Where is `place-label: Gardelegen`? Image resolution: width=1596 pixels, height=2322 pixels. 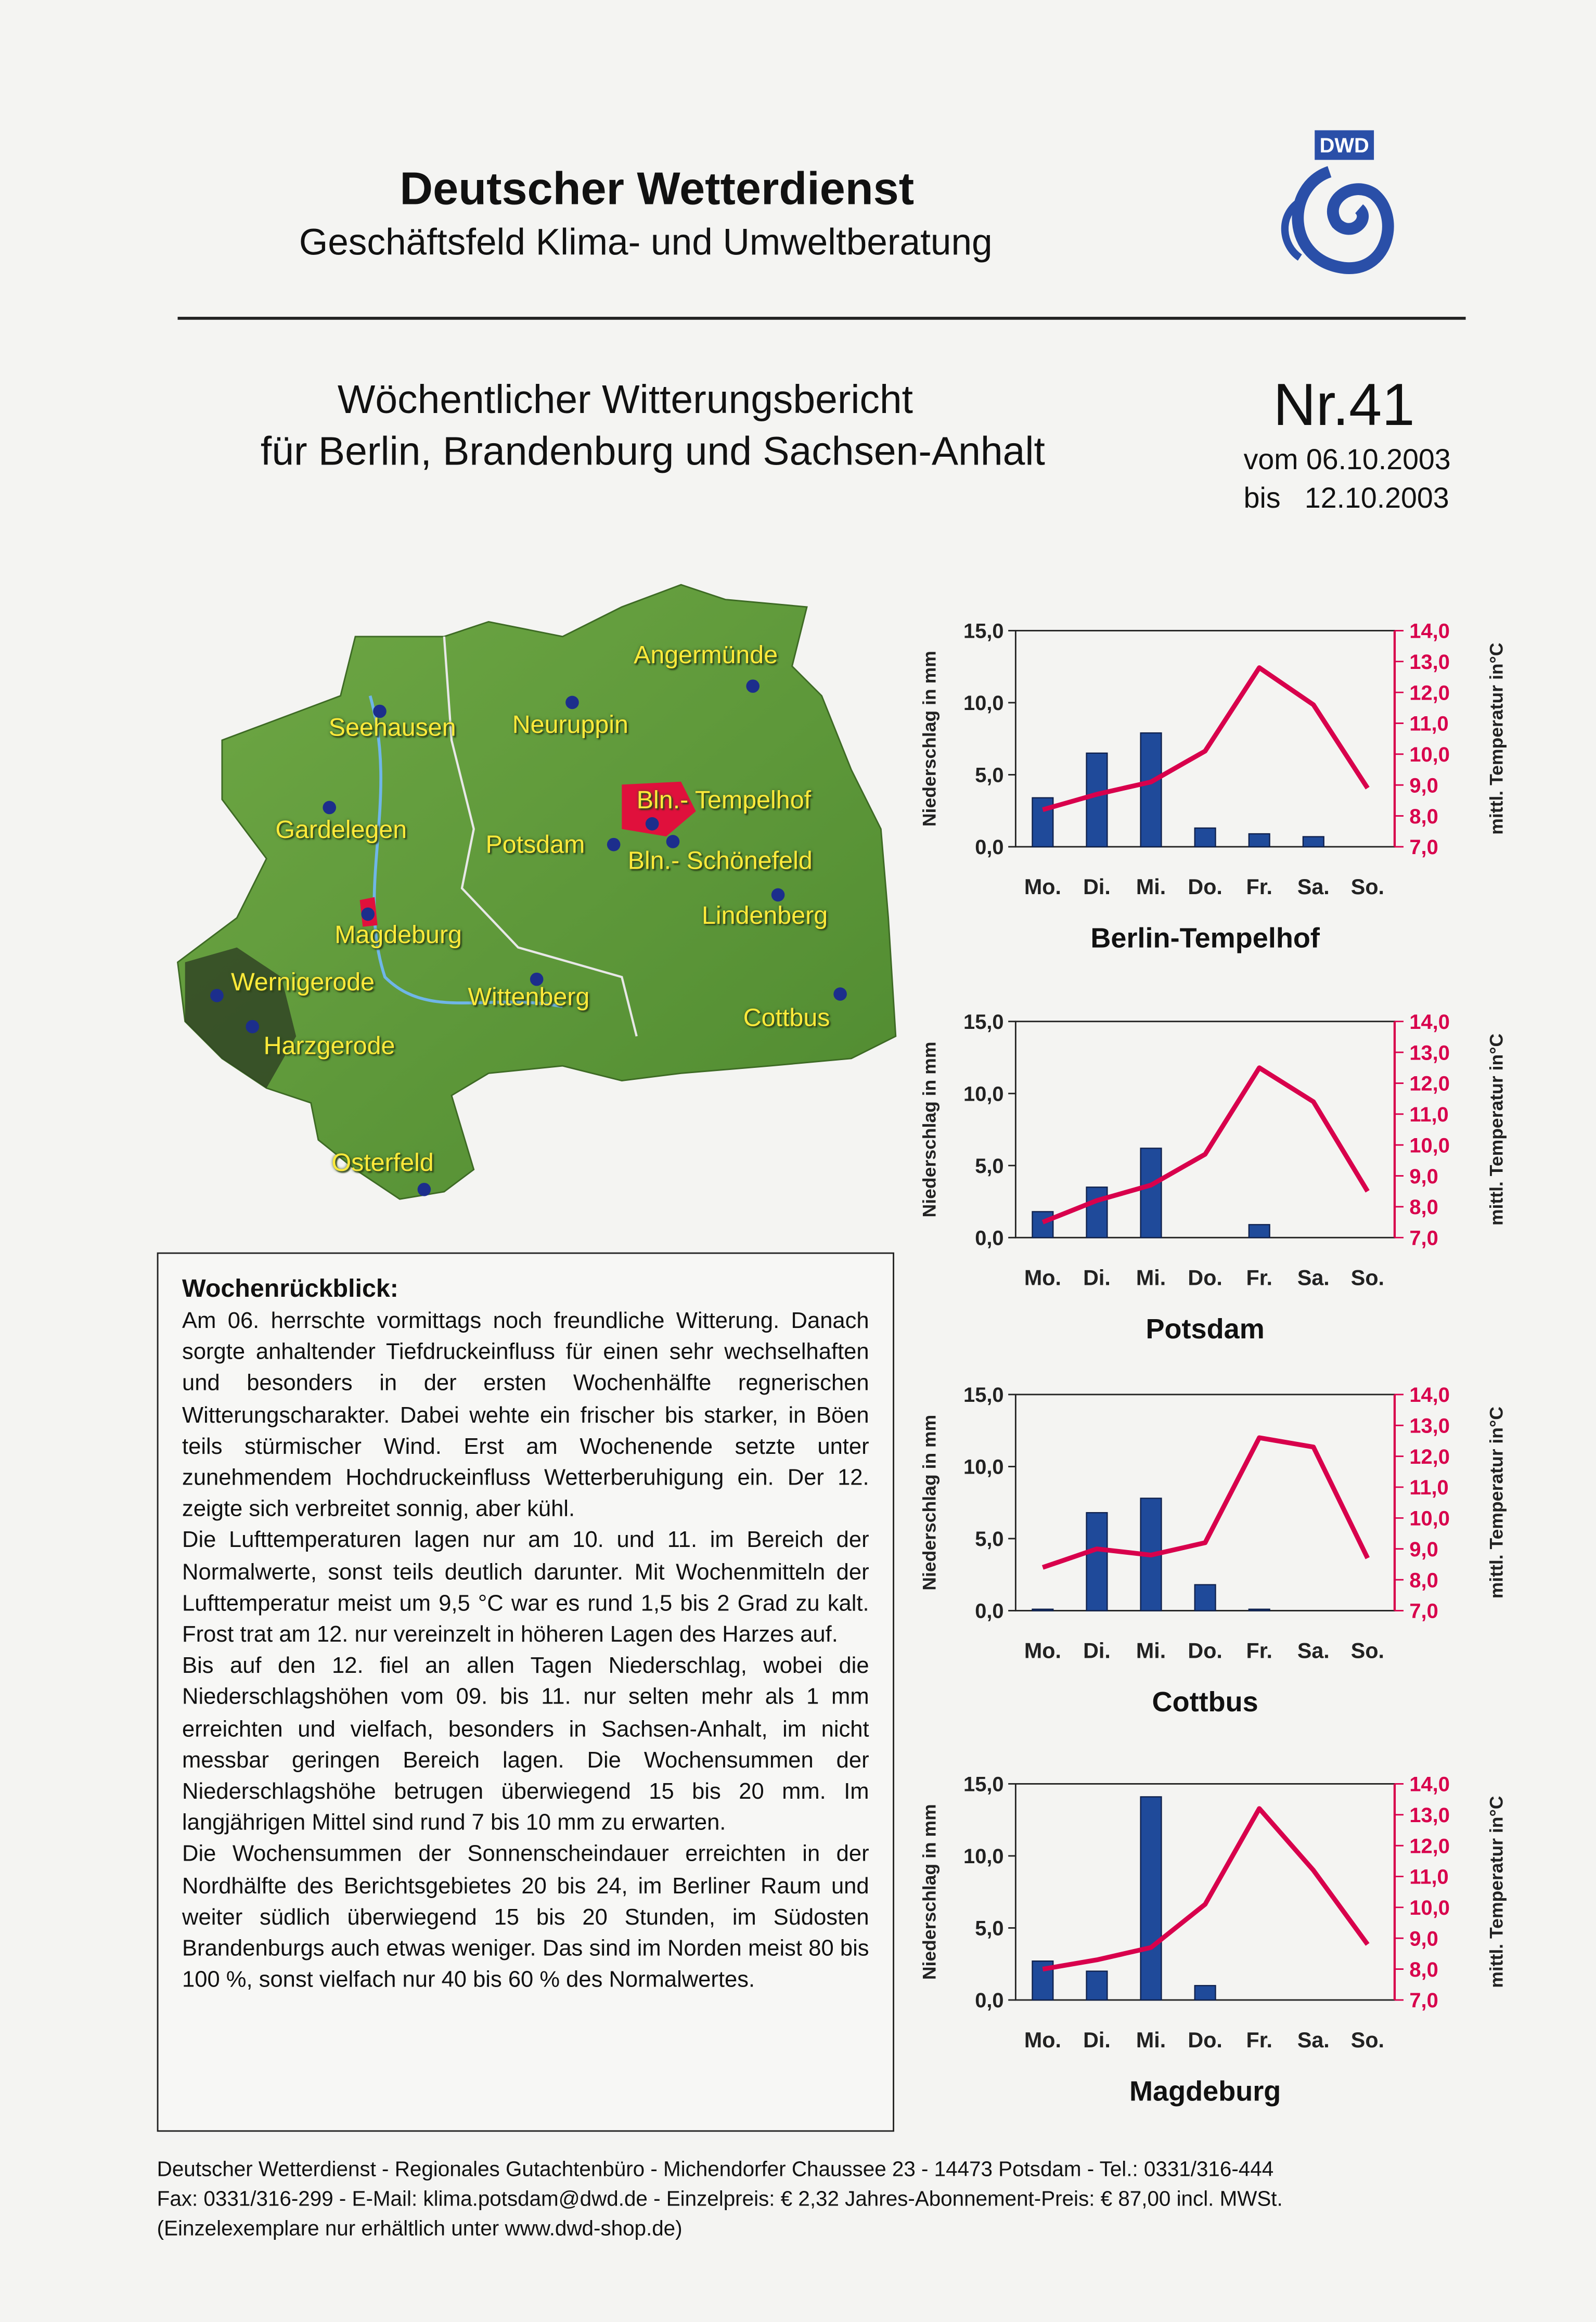 place-label: Gardelegen is located at coordinates (341, 830).